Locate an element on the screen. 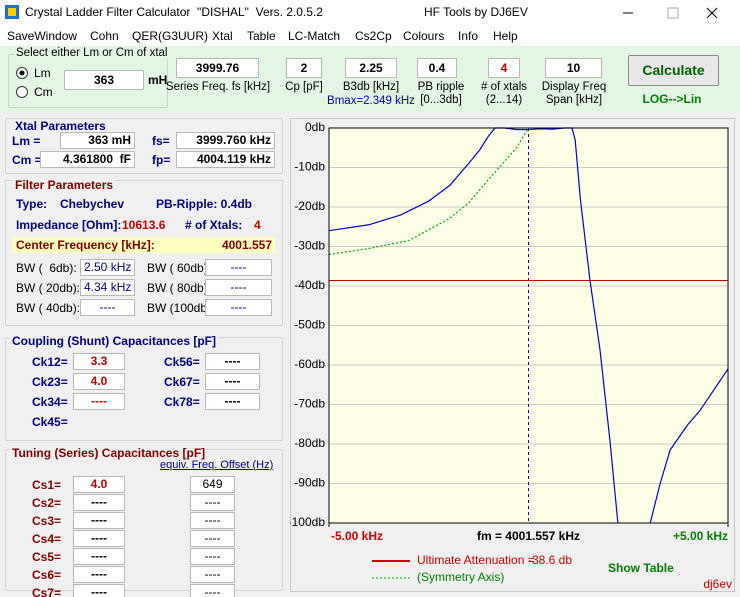 This screenshot has height=597, width=740. attenuation-value: -38.6 db is located at coordinates (550, 560).